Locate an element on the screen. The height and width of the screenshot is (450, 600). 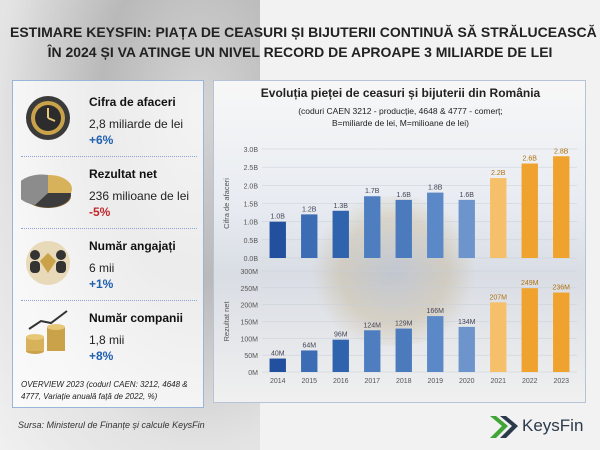
kpi-turnover: Cifra de afaceri 2,8 miliarde de lei +6% is located at coordinates (109, 122).